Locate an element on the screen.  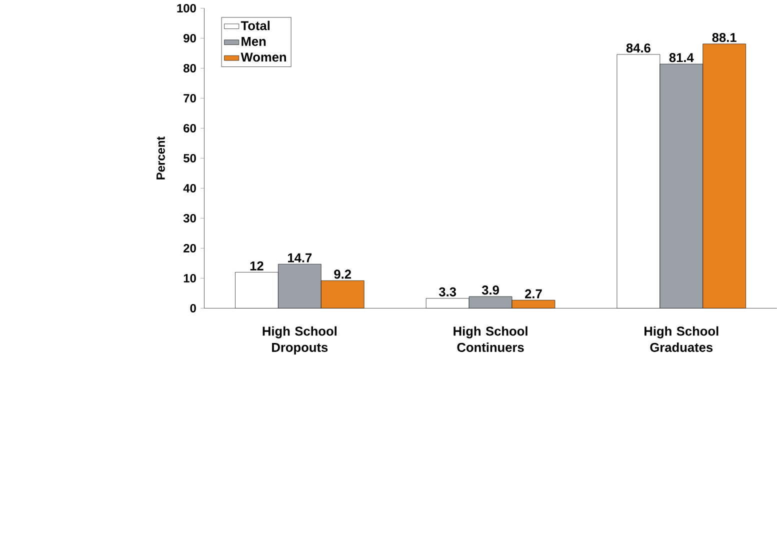
legend-label: Total is located at coordinates (255, 25).